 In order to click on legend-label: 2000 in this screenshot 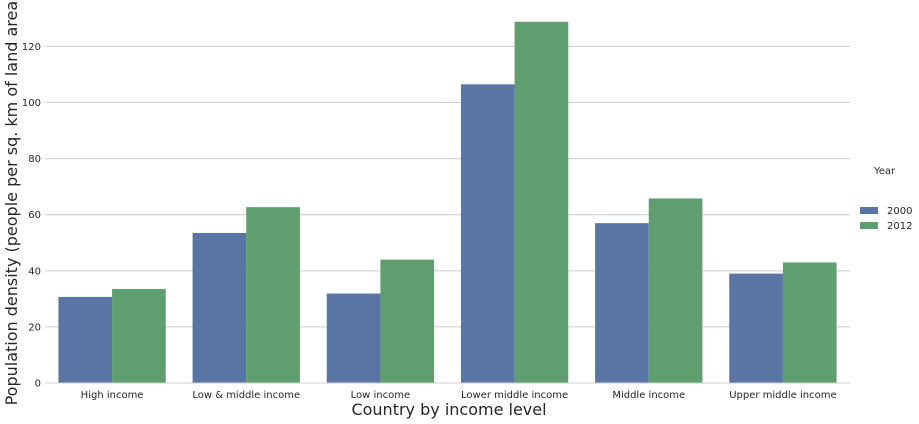, I will do `click(899, 211)`.